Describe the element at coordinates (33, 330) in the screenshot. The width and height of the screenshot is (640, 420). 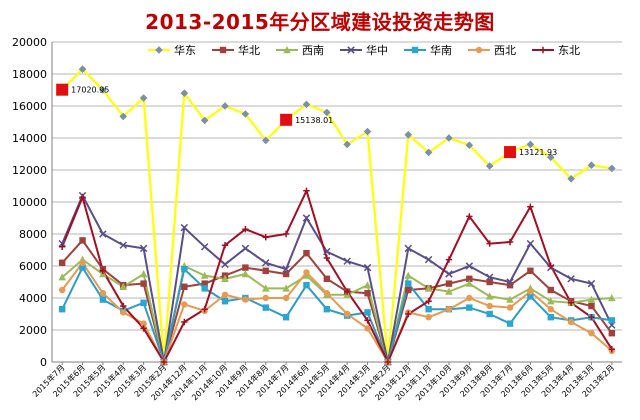
I see `y-tick-label: 2000` at that location.